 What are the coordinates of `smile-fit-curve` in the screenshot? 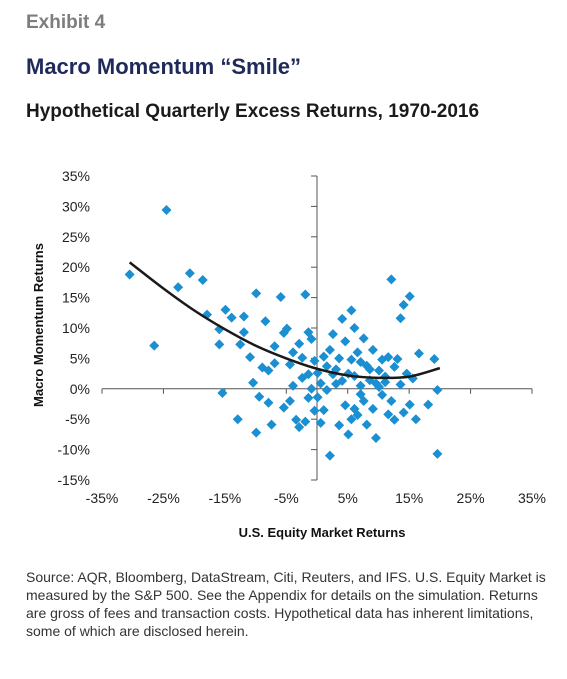 It's located at (284, 320).